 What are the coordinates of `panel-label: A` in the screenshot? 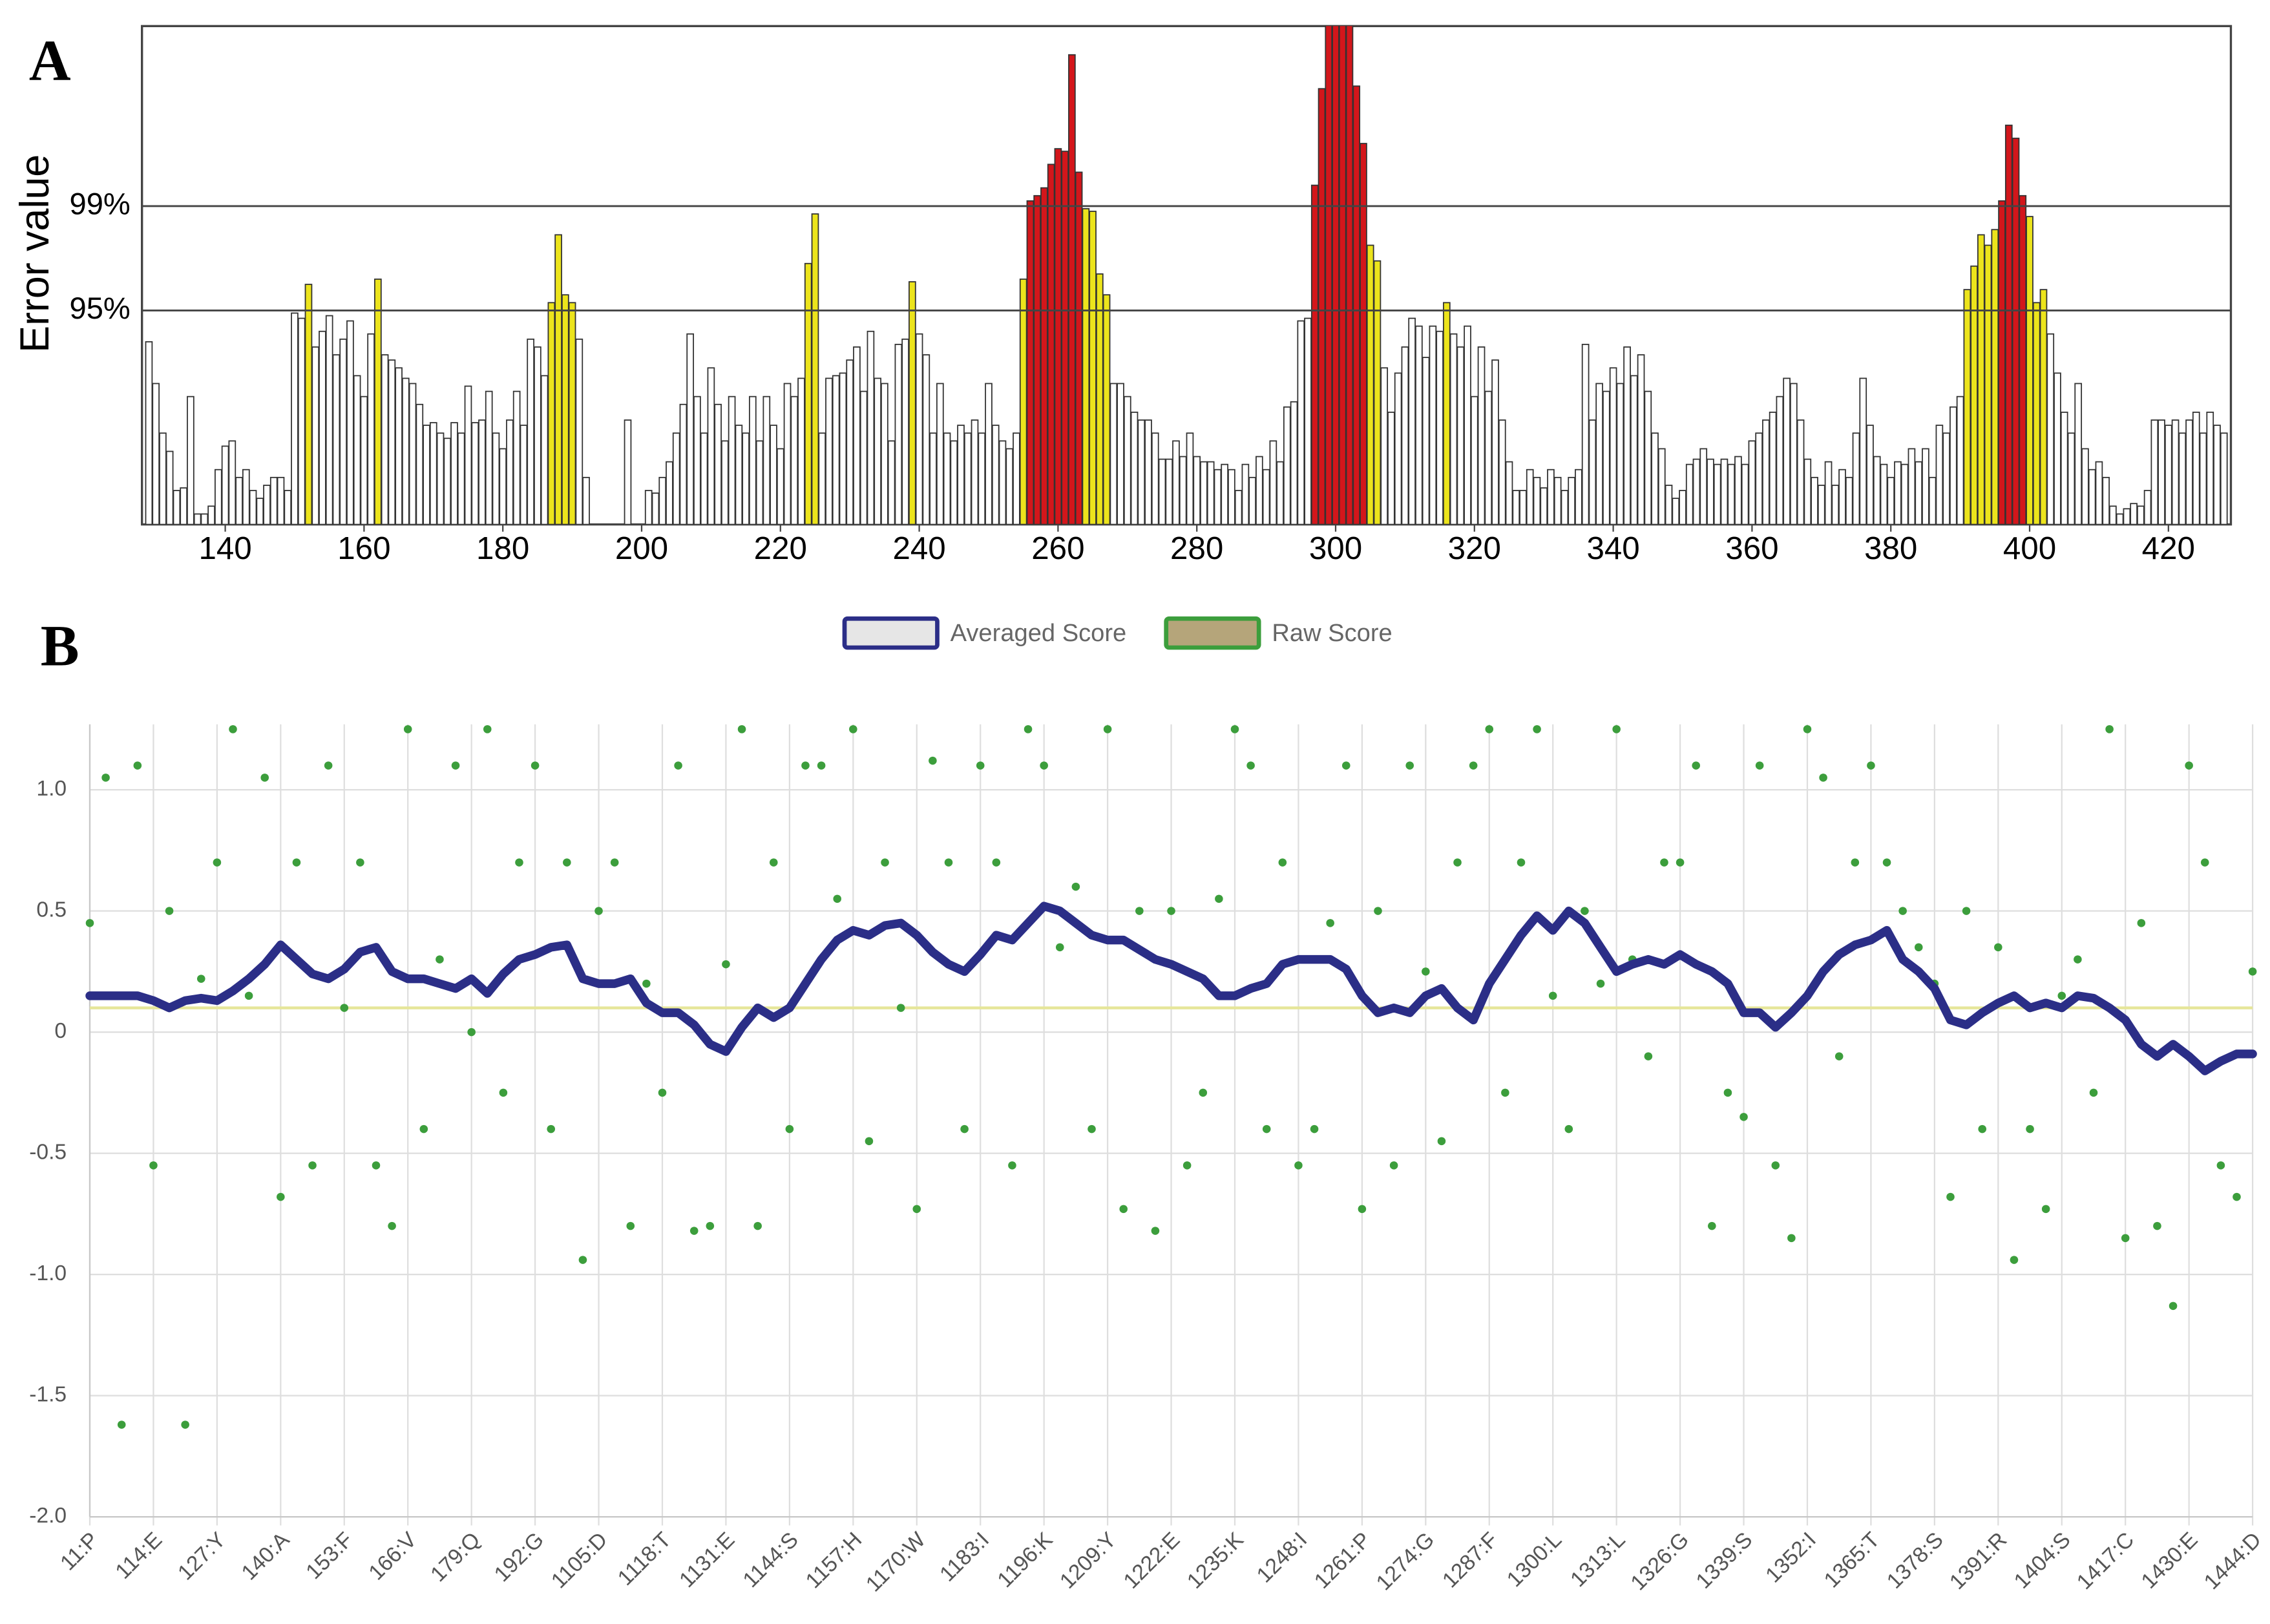 It's located at (50, 61).